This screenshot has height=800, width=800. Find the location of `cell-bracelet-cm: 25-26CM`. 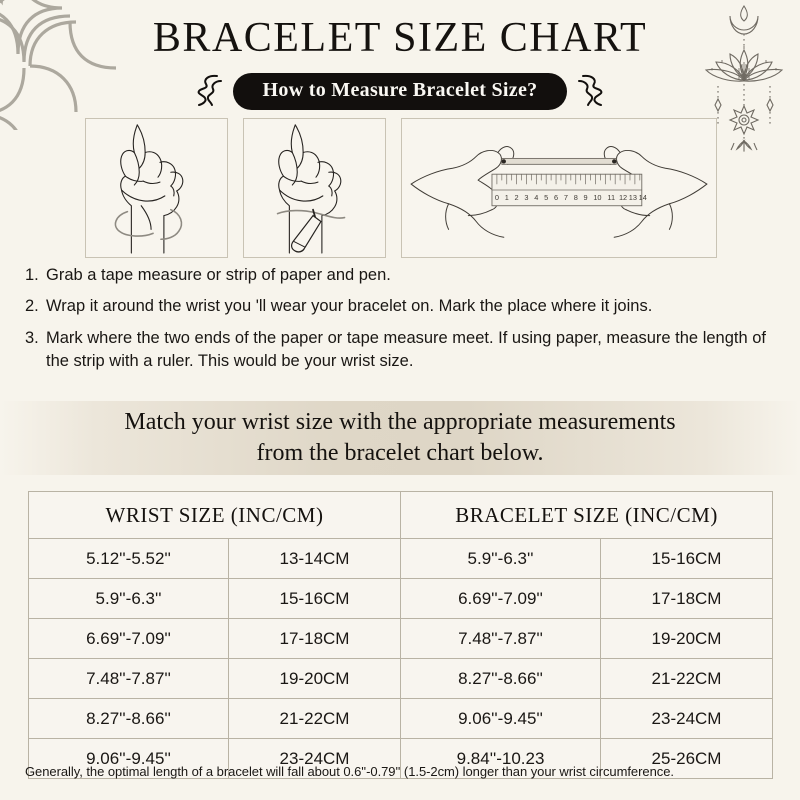

cell-bracelet-cm: 25-26CM is located at coordinates (687, 758).